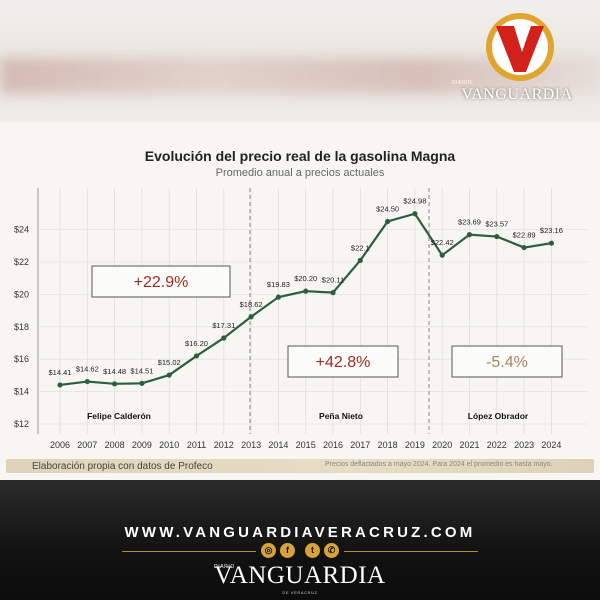  What do you see at coordinates (21, 230) in the screenshot?
I see `y-tick-label: $24` at bounding box center [21, 230].